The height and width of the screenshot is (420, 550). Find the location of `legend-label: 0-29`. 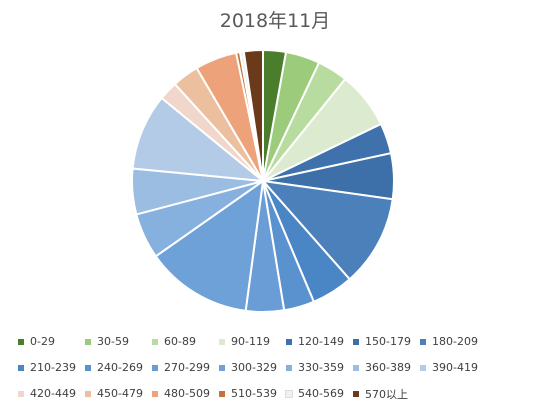

legend-label: 0-29 is located at coordinates (42, 341).